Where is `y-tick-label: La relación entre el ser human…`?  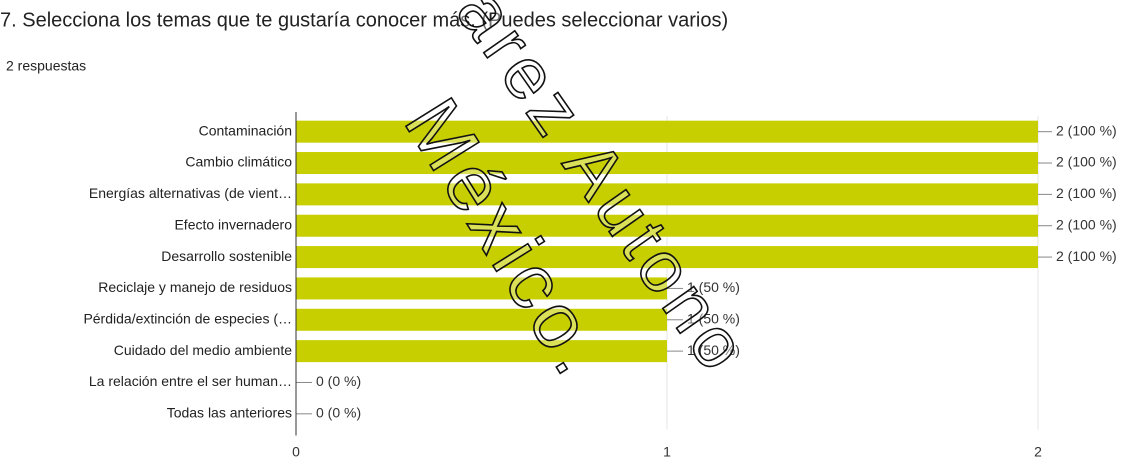
y-tick-label: La relación entre el ser human… is located at coordinates (190, 381).